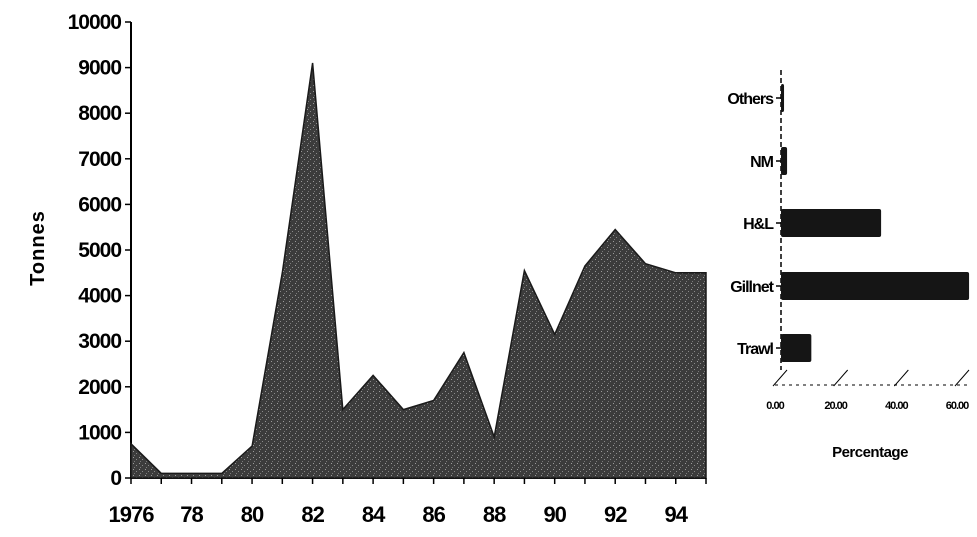  I want to click on bar-nm, so click(784, 161).